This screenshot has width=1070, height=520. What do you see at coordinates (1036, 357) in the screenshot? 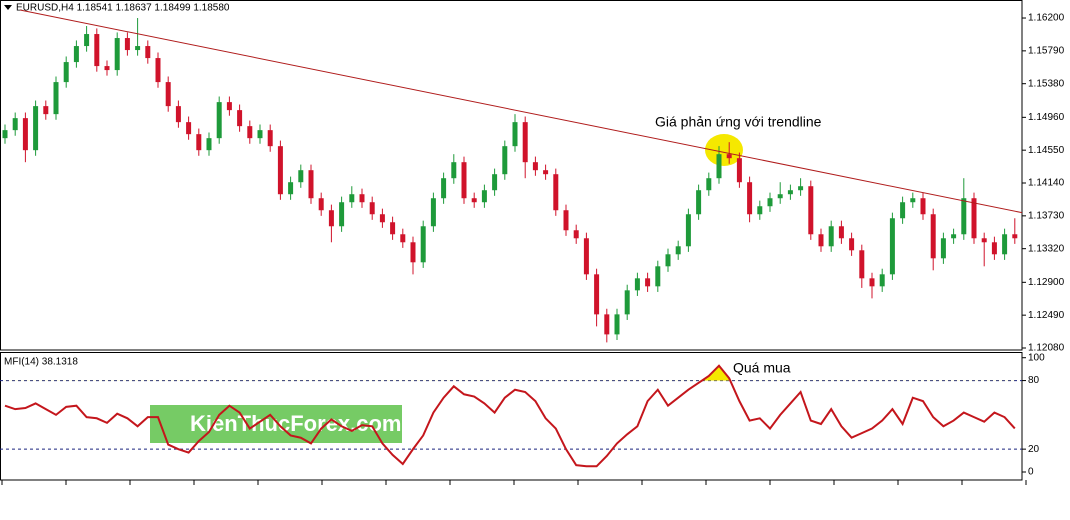
I see `y-tick-label: 100` at bounding box center [1036, 357].